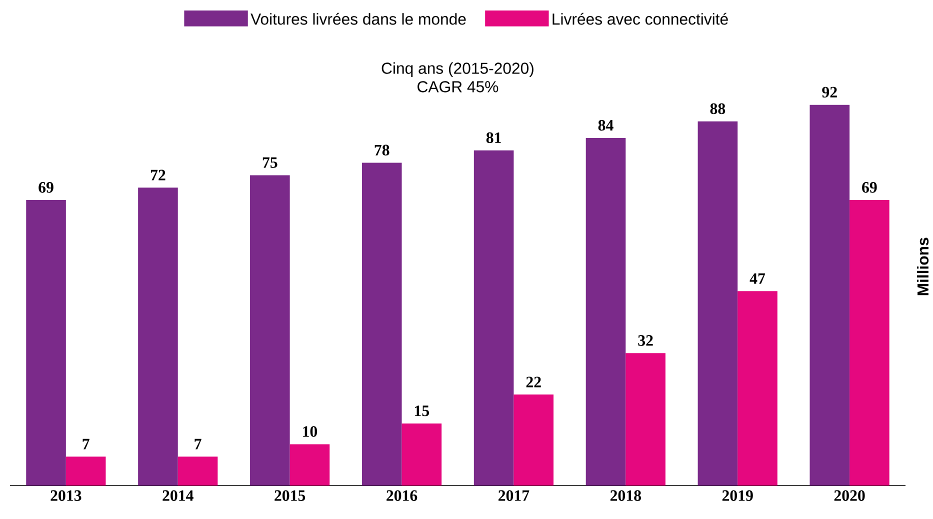  I want to click on data-label: 92, so click(829, 92).